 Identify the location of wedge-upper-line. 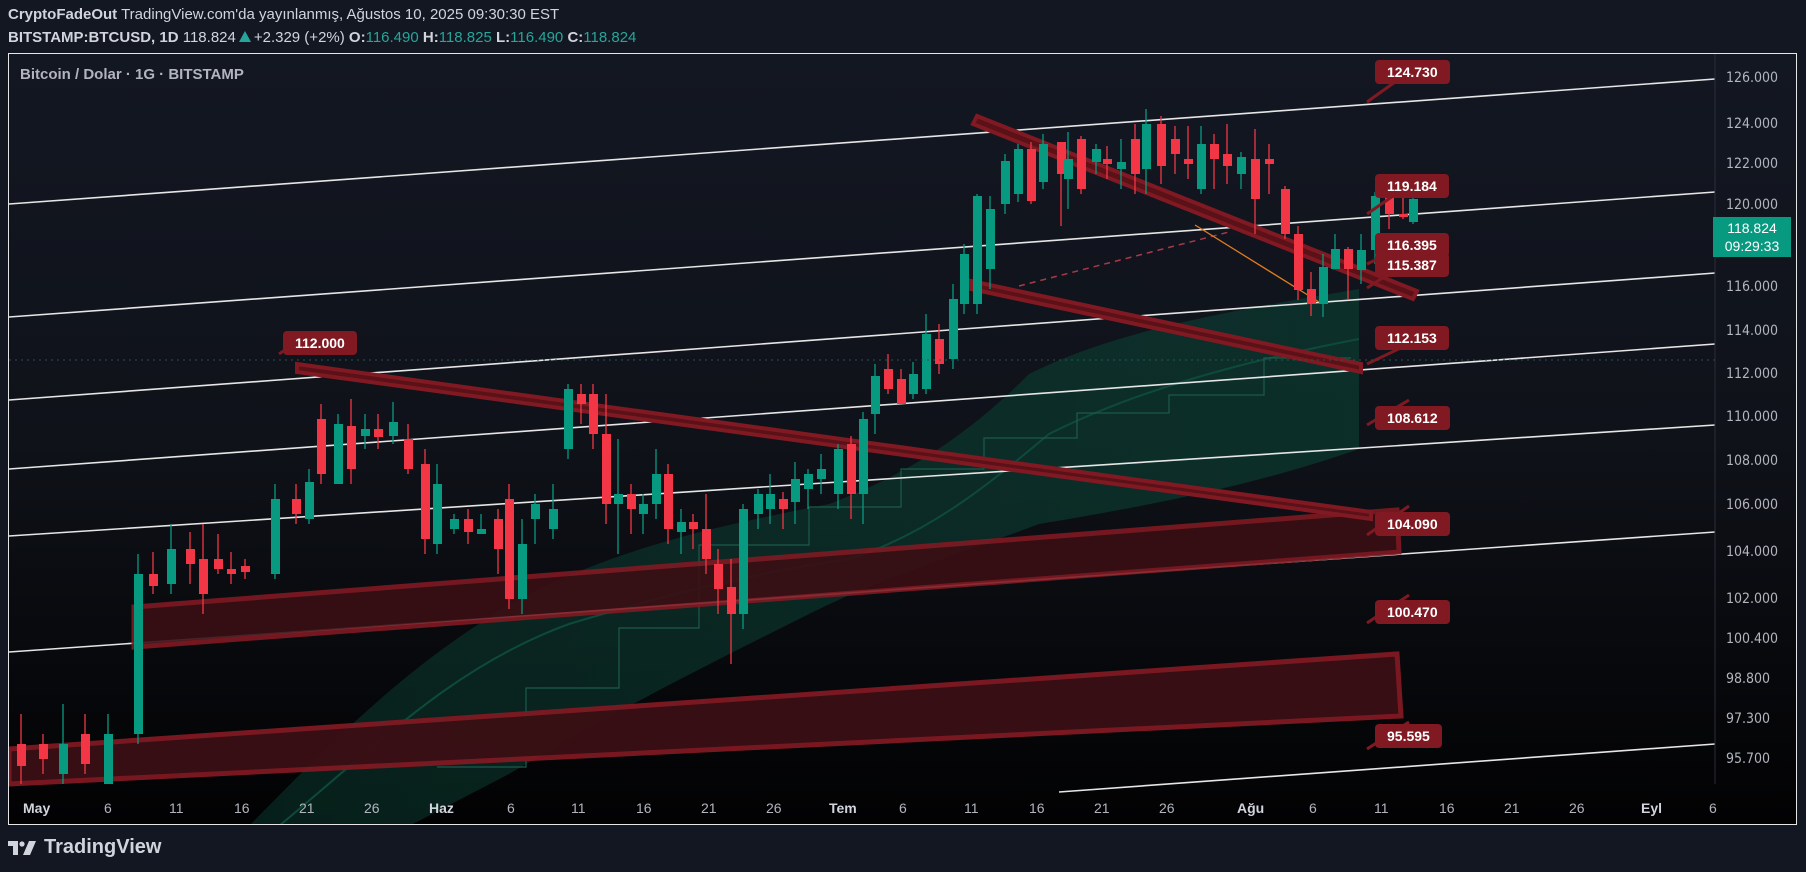
(1195, 207).